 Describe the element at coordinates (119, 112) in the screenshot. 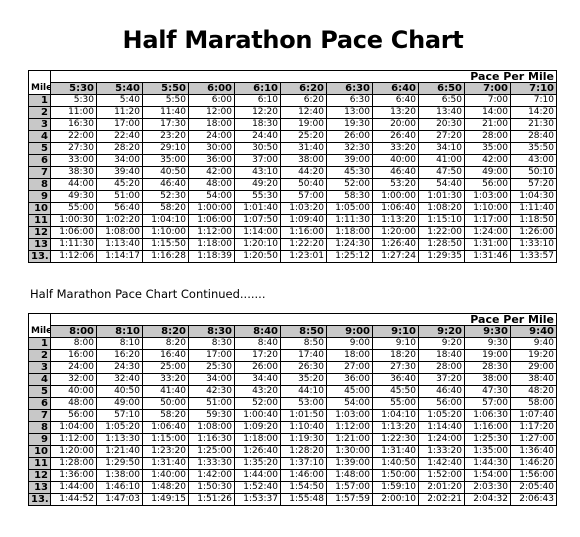

I see `time-cell: 11:20` at that location.